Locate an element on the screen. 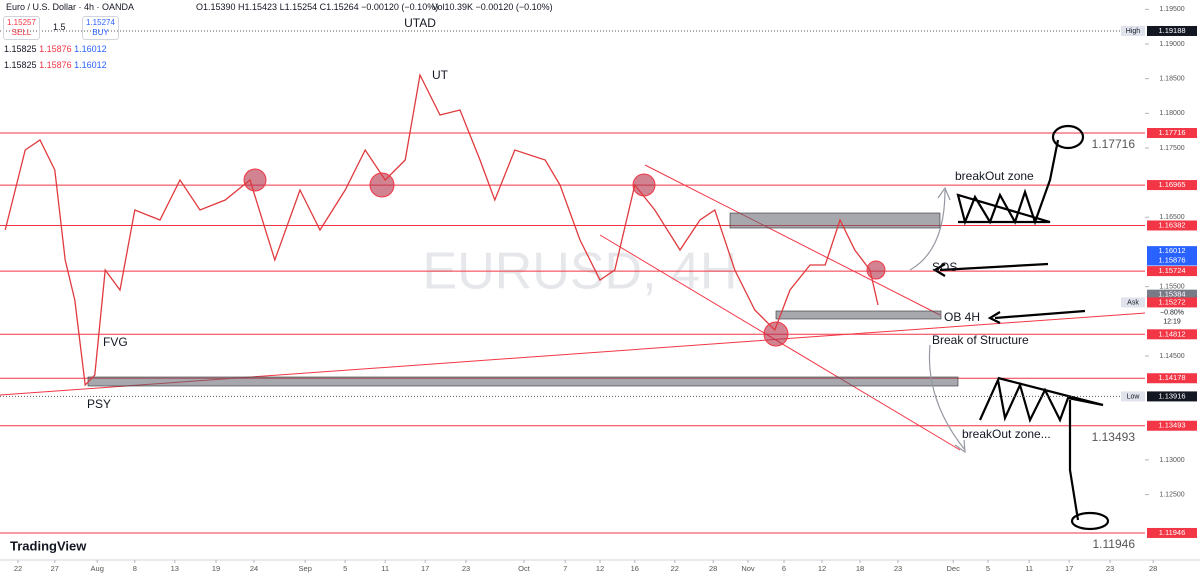 Image resolution: width=1200 pixels, height=577 pixels. buy-label: BUY is located at coordinates (100, 32).